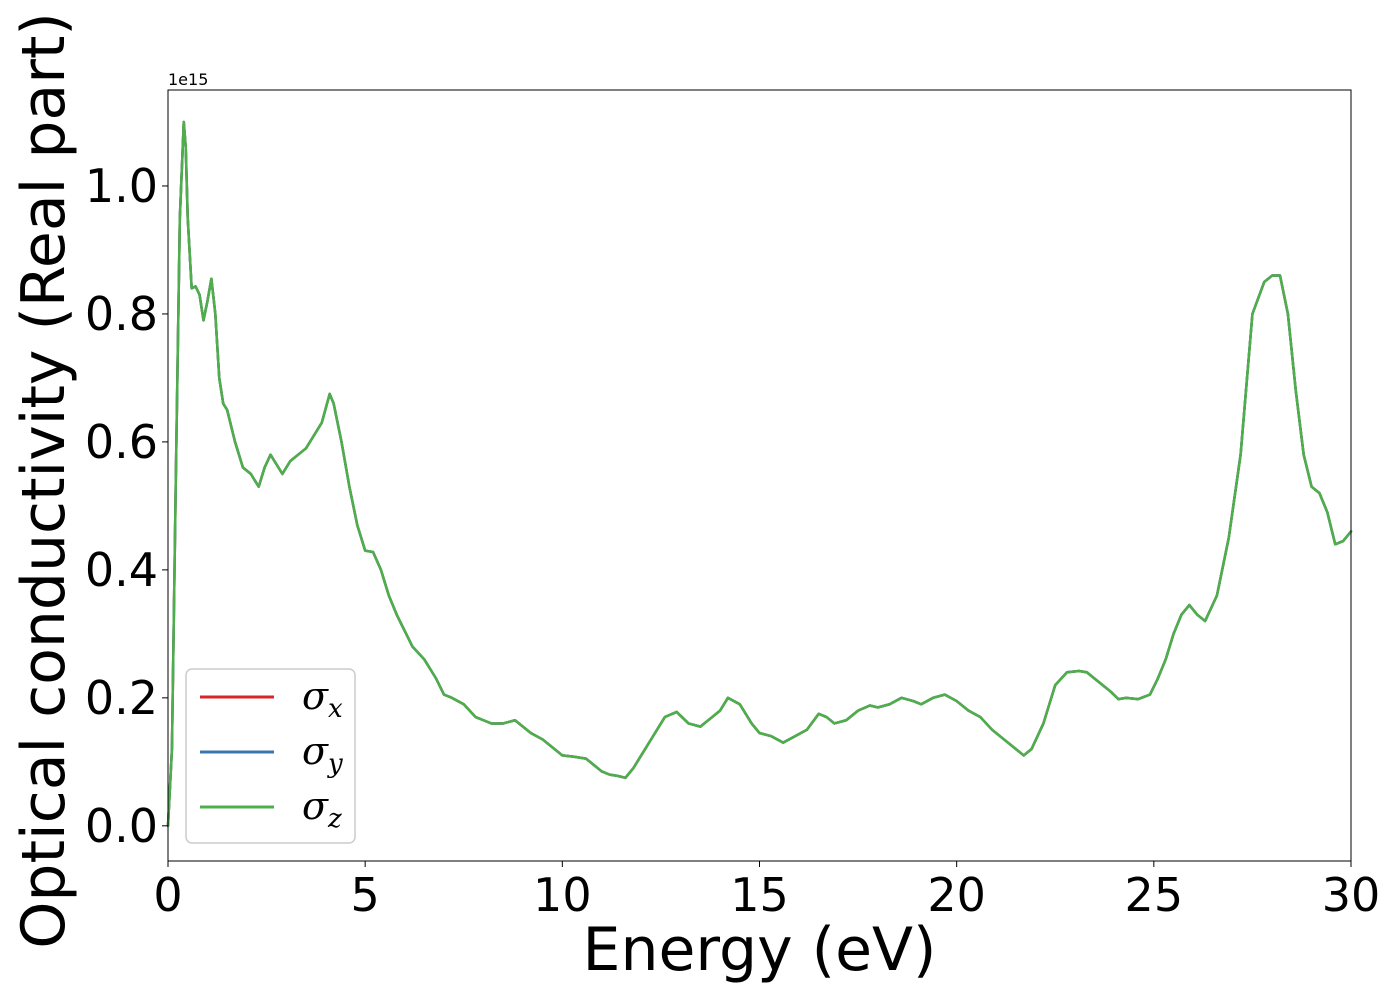 The height and width of the screenshot is (1000, 1400). I want to click on x-tick-label: 25, so click(1154, 895).